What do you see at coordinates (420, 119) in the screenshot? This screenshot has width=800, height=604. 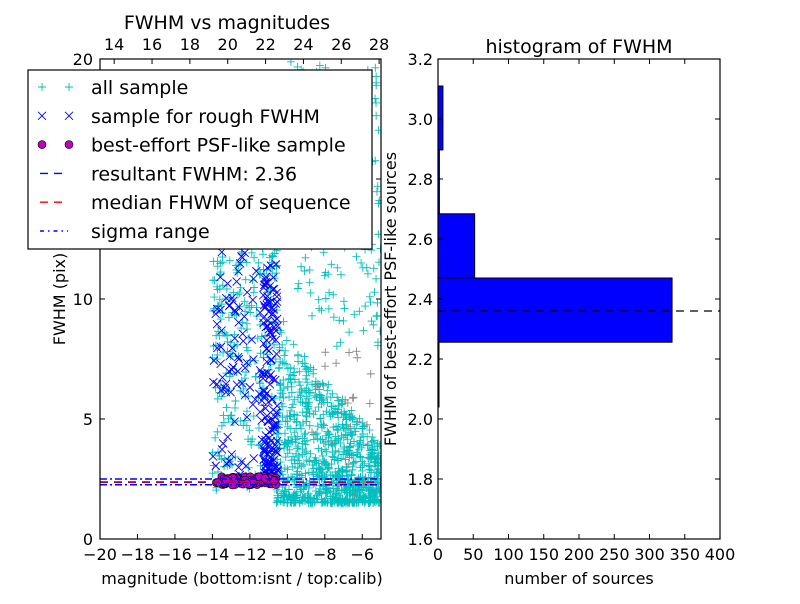 I see `y-tick-label: 3.0` at bounding box center [420, 119].